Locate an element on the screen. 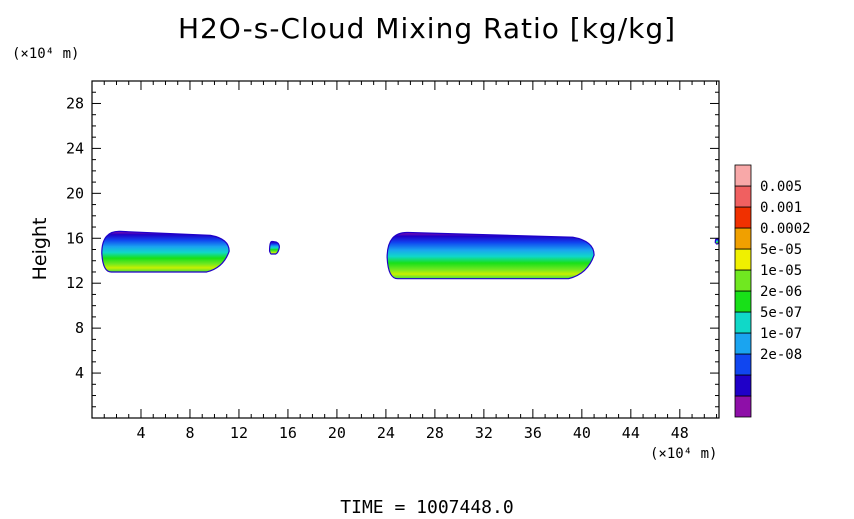 The height and width of the screenshot is (519, 854). time-label: TIME = 1007448.0 is located at coordinates (427, 507).